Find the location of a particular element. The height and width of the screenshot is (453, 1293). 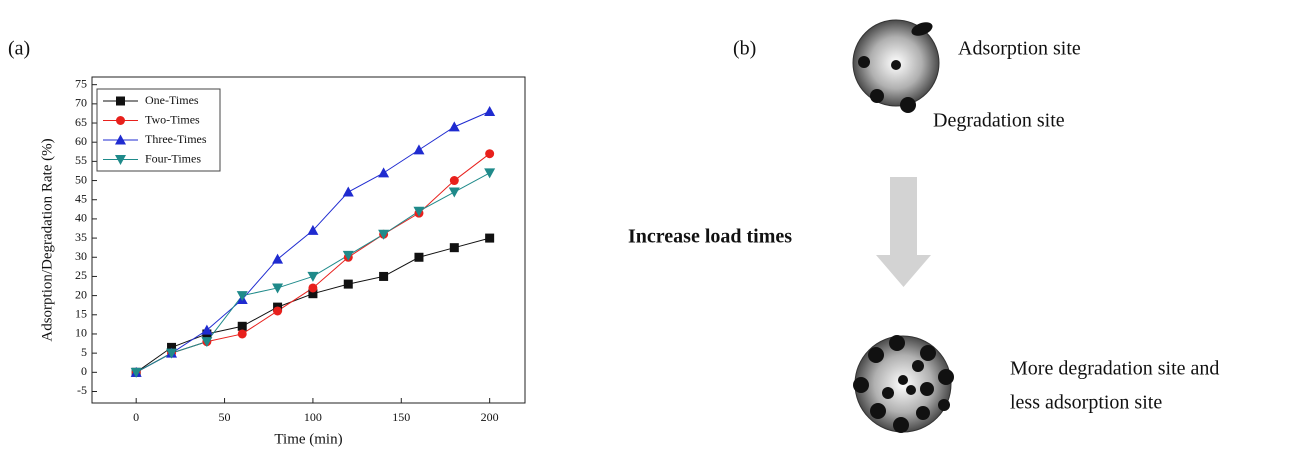

y-axis-title: Adsorption/Degradation Rate (%) is located at coordinates (47, 239).